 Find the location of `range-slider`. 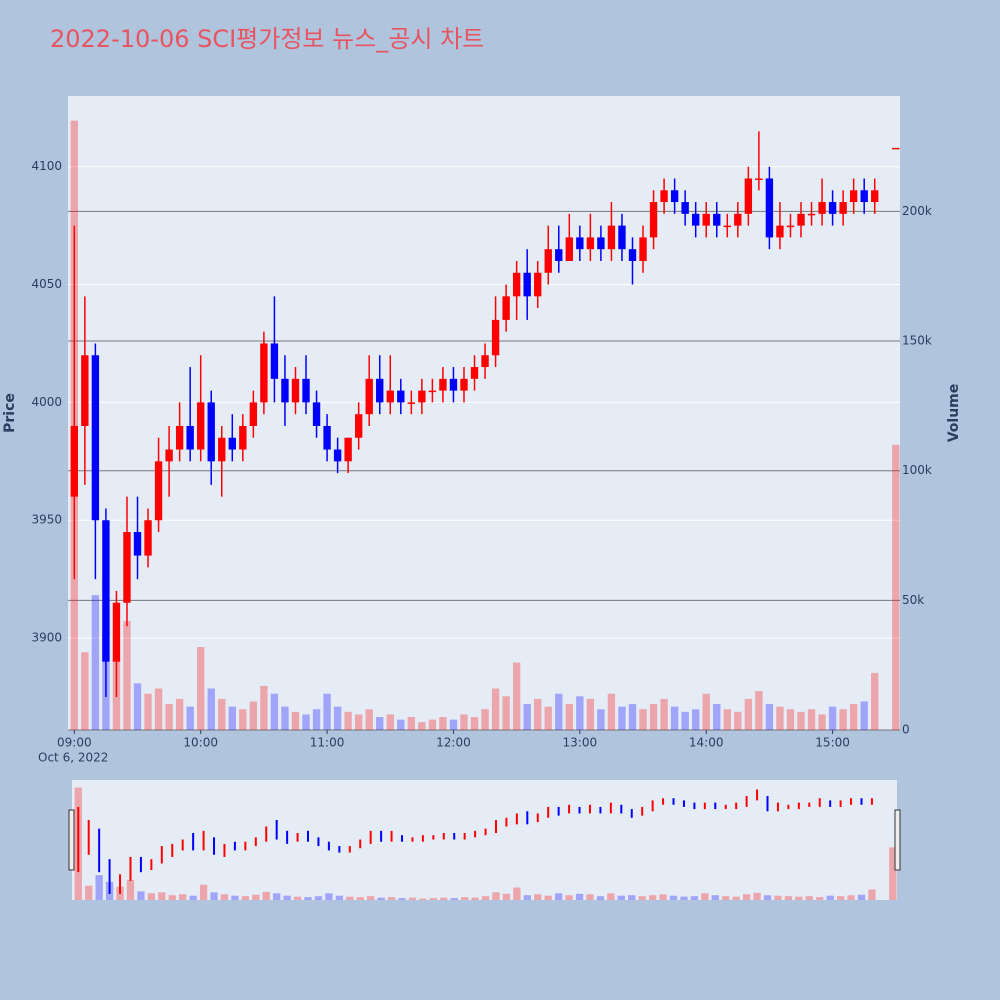

range-slider is located at coordinates (484, 840).